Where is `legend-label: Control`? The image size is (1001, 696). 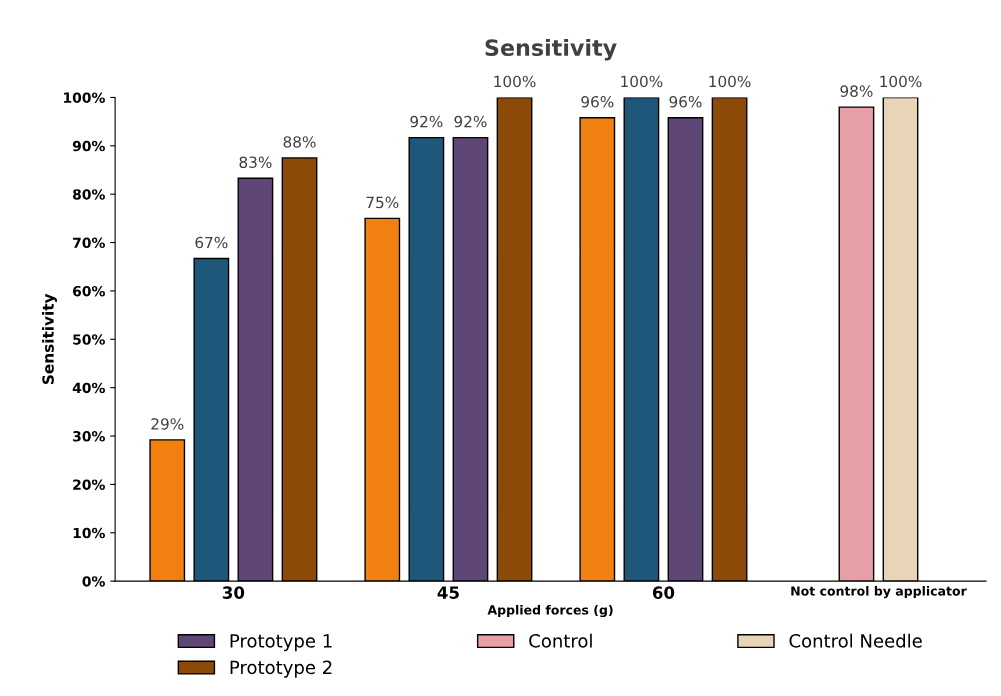 legend-label: Control is located at coordinates (560, 640).